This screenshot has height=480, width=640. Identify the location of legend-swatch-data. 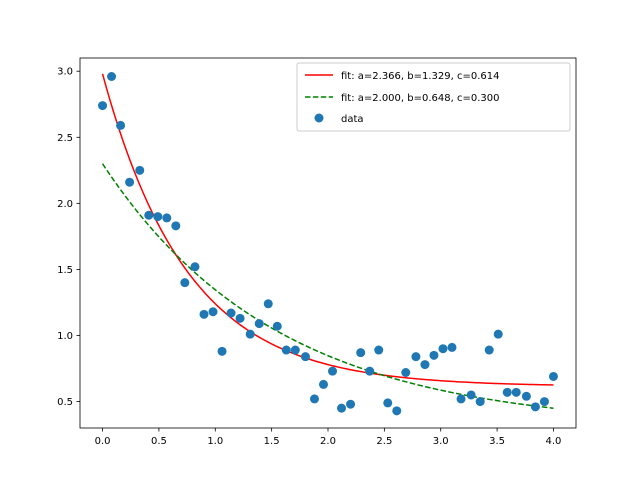
(319, 118).